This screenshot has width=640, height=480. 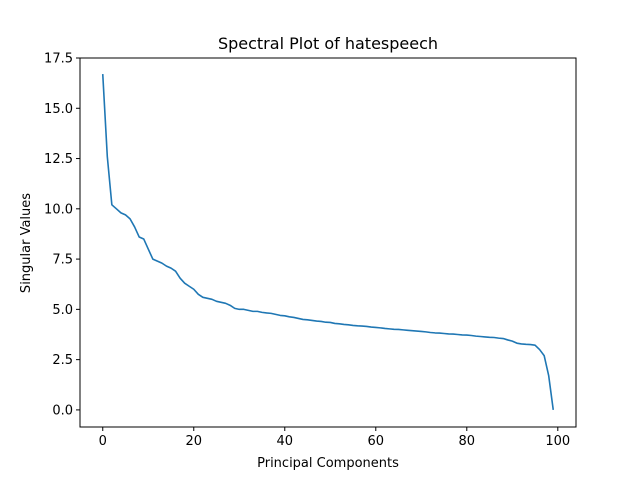 What do you see at coordinates (328, 463) in the screenshot?
I see `x-axis-label: Principal Components` at bounding box center [328, 463].